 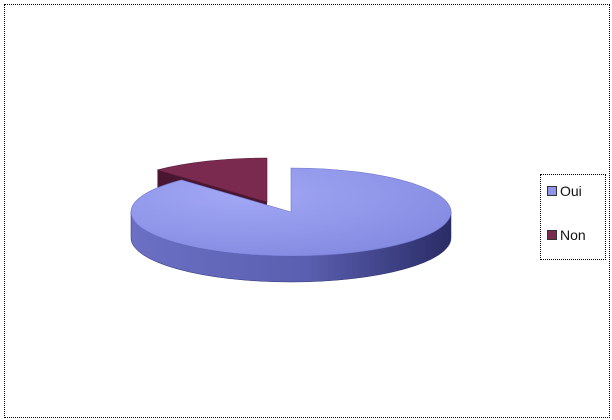 What do you see at coordinates (552, 191) in the screenshot?
I see `legend-swatch-oui` at bounding box center [552, 191].